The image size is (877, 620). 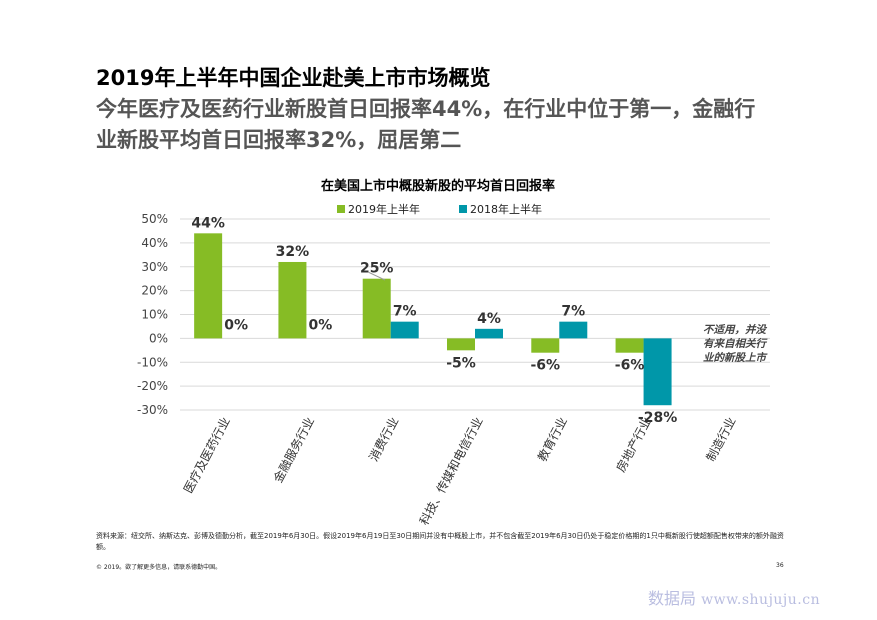 I want to click on y-tick-label: 50%, so click(x=154, y=219).